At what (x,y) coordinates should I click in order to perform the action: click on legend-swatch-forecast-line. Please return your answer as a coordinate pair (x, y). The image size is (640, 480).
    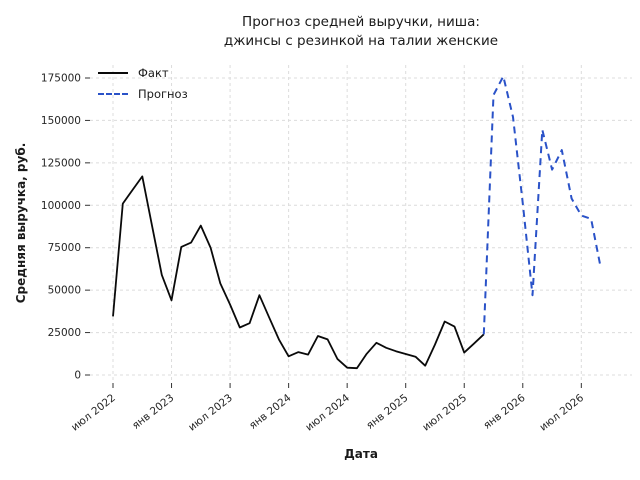
    Looking at the image, I should click on (113, 94).